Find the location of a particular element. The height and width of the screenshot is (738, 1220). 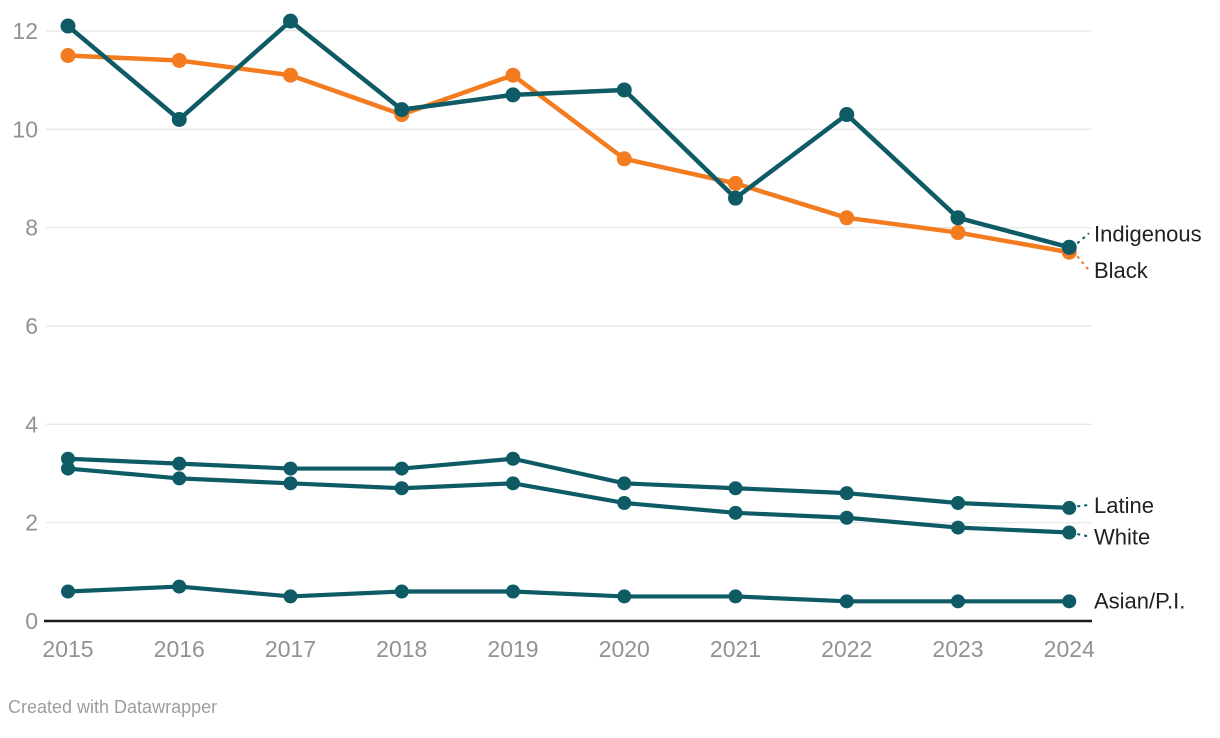

x-tick-label: 2024 is located at coordinates (1069, 649).